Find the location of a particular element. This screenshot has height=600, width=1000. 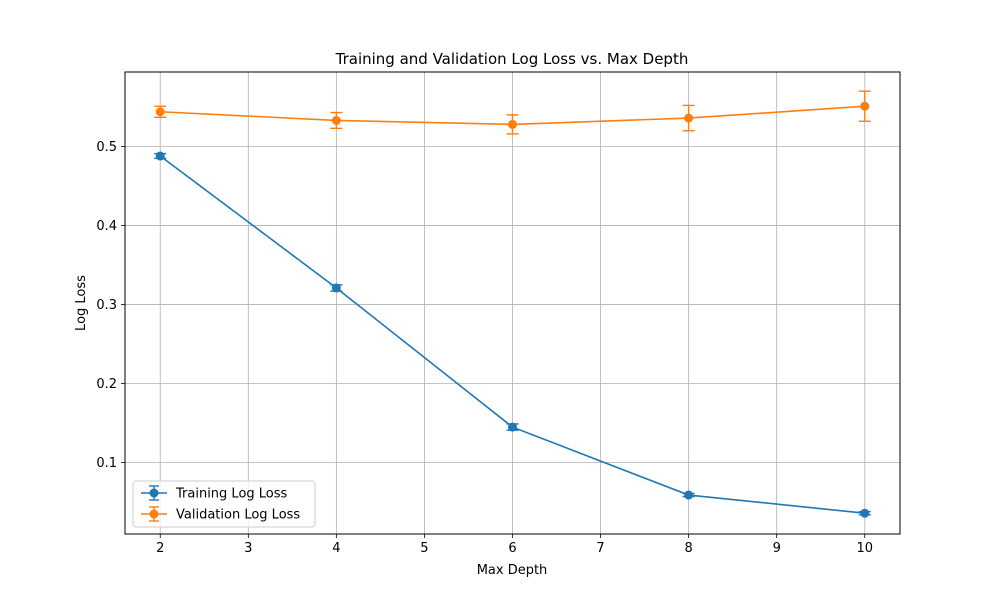

y-tick-label: 0.1 is located at coordinates (106, 463).